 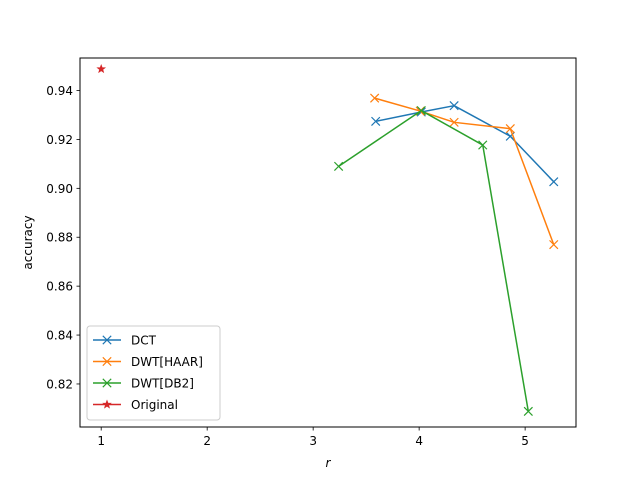 I want to click on x-tick-label: 1, so click(x=101, y=441).